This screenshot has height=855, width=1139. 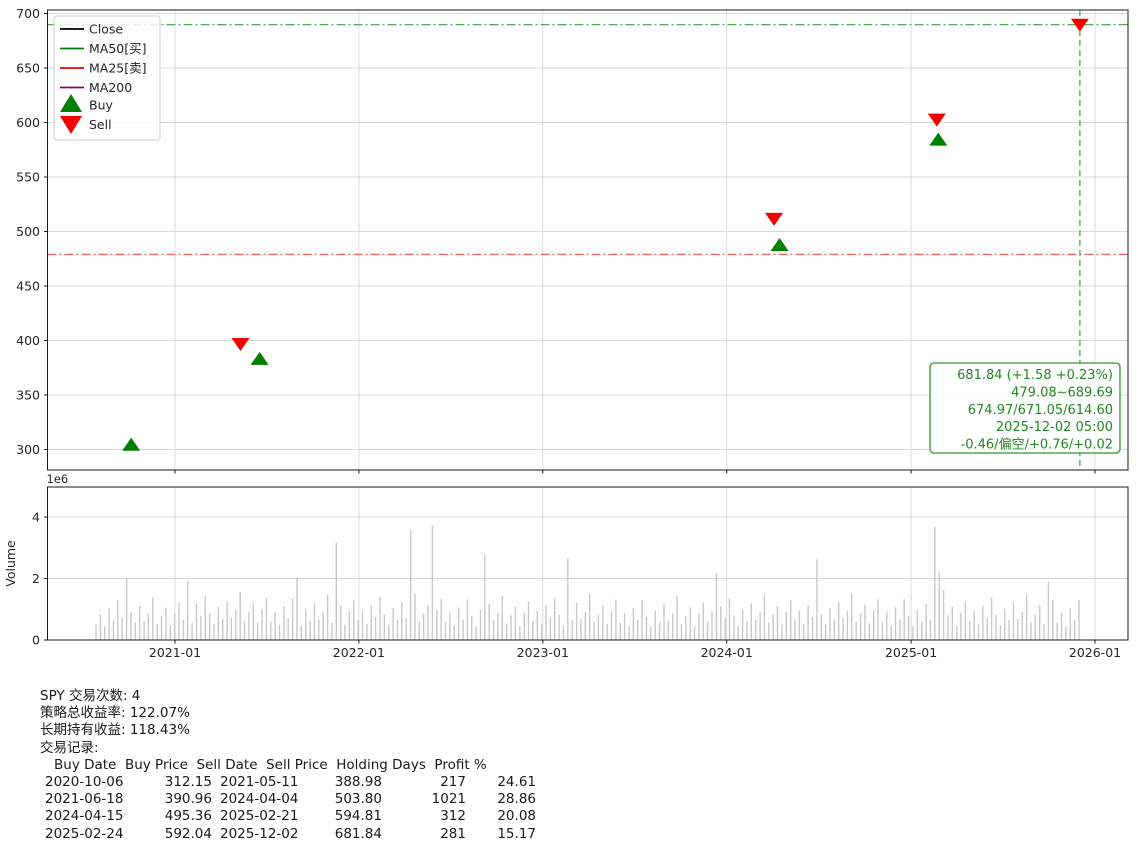 I want to click on trade-cell: 495.36, so click(x=188, y=816).